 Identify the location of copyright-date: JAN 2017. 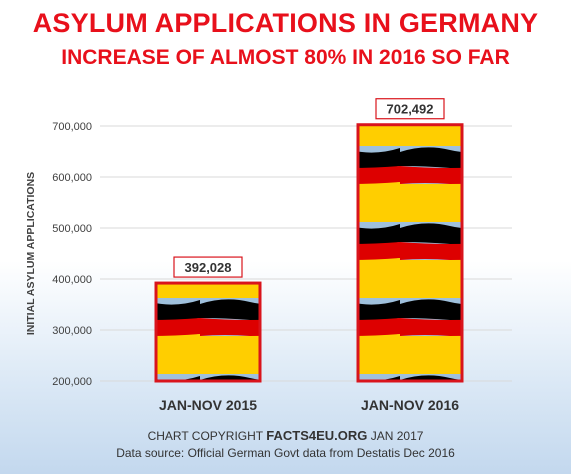
(397, 436).